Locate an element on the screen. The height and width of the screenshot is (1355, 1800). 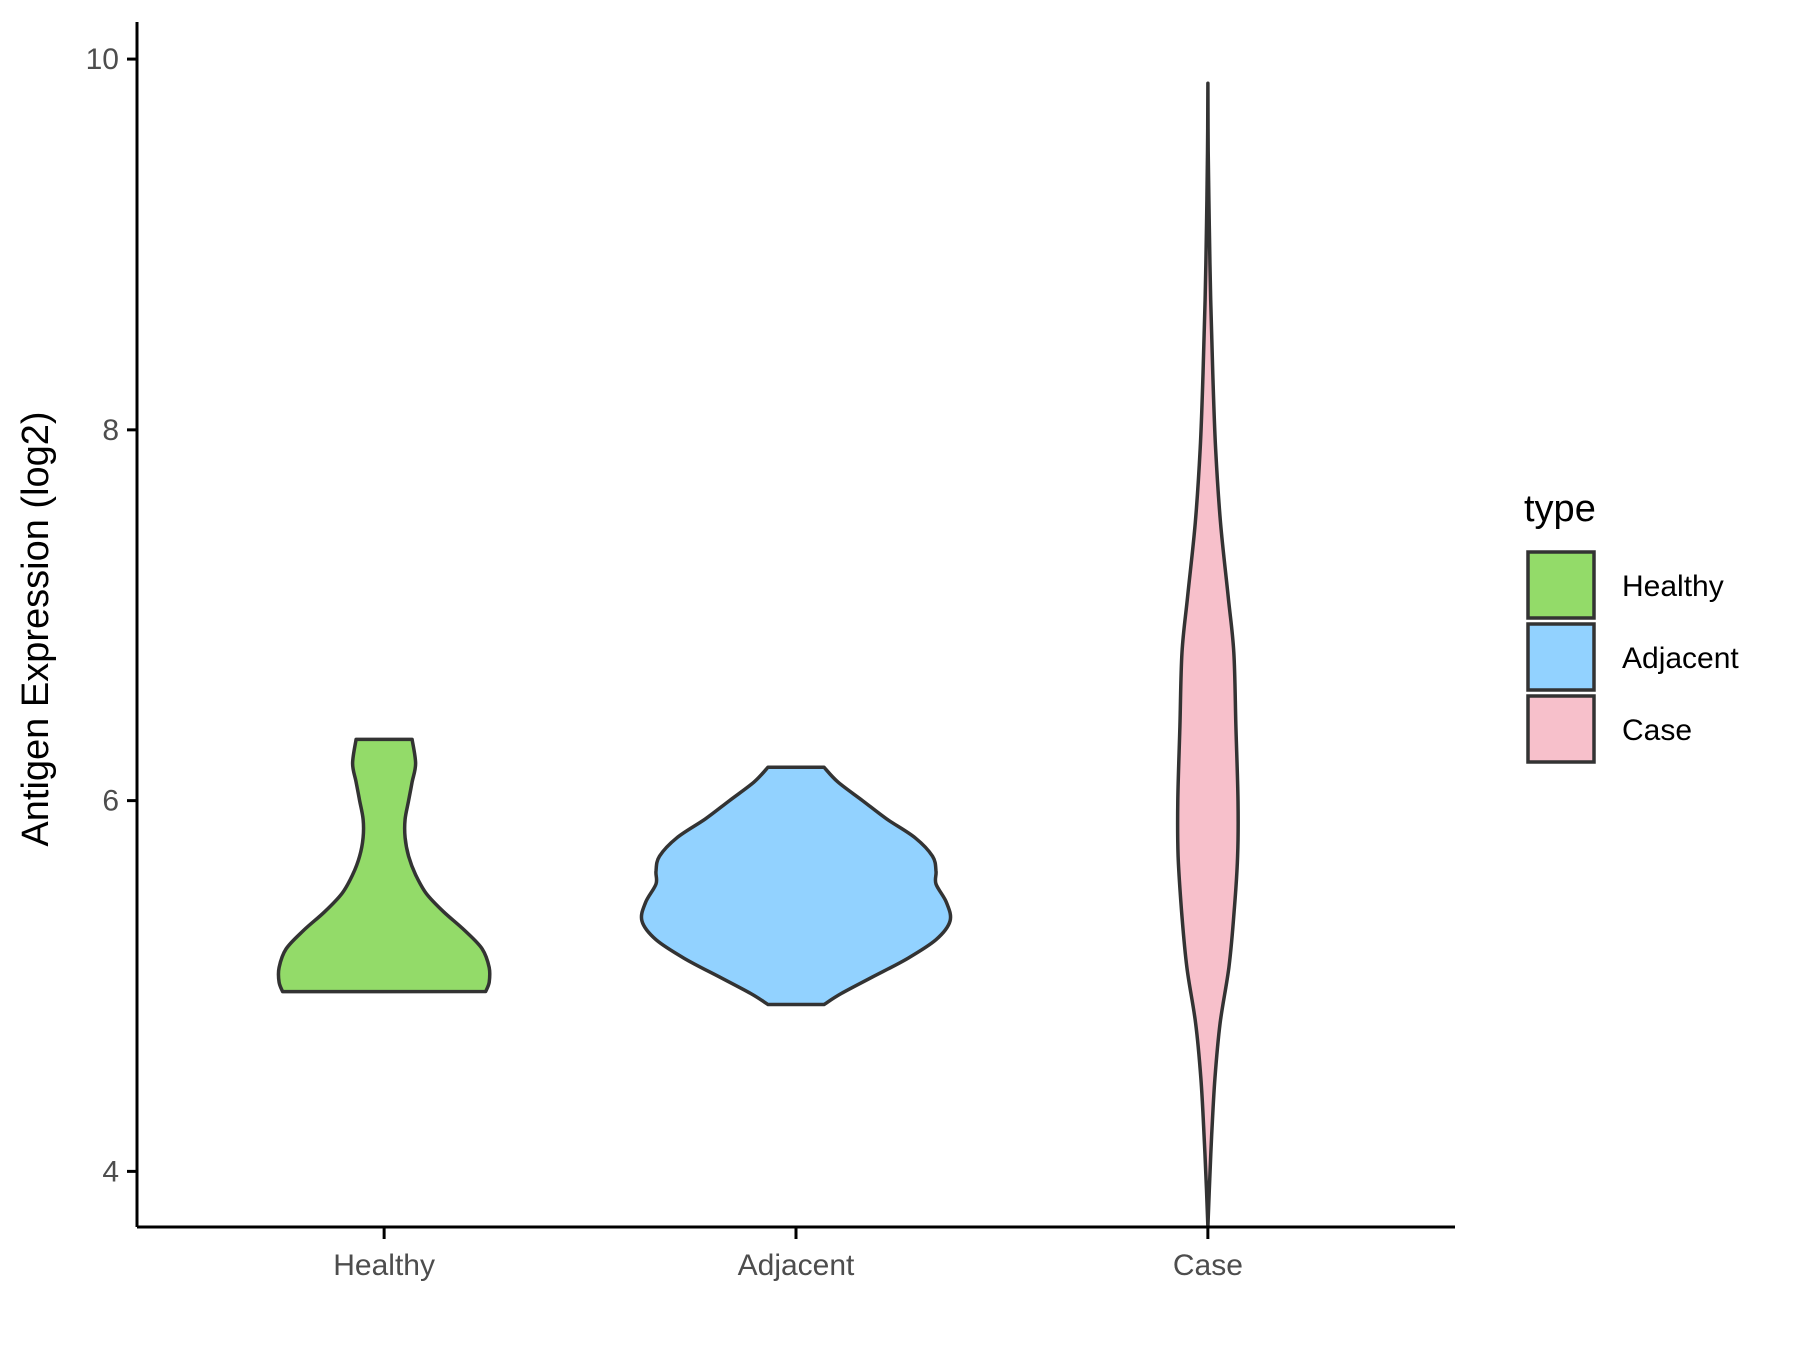
legend-label-healthy: Healthy is located at coordinates (1673, 586).